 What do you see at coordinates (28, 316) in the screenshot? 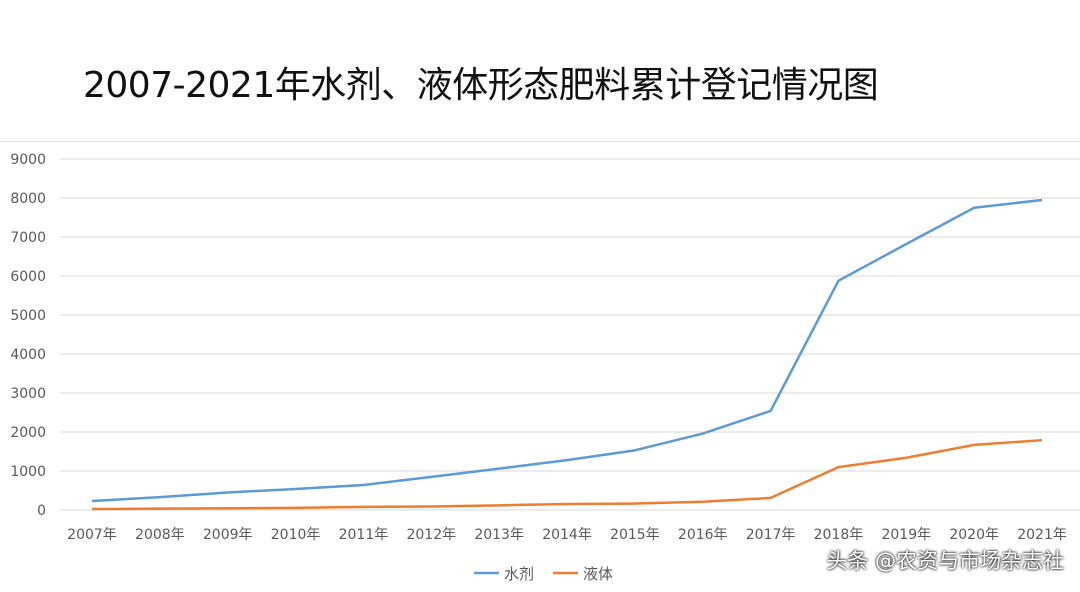
I see `y-tick-label: 5000` at bounding box center [28, 316].